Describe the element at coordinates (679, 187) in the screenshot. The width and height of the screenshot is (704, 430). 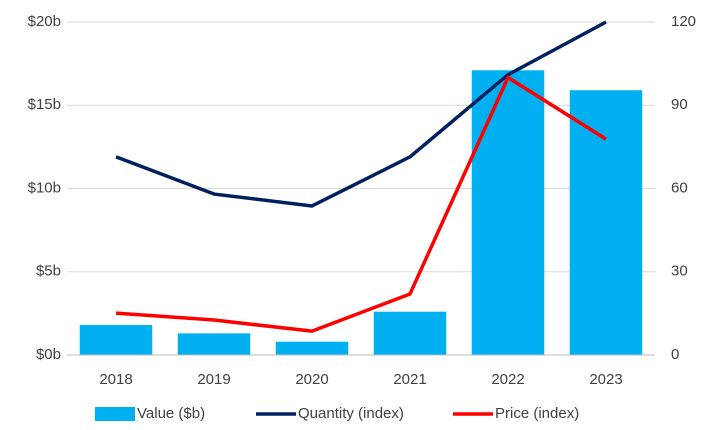
I see `y2-tick-label: 60` at that location.